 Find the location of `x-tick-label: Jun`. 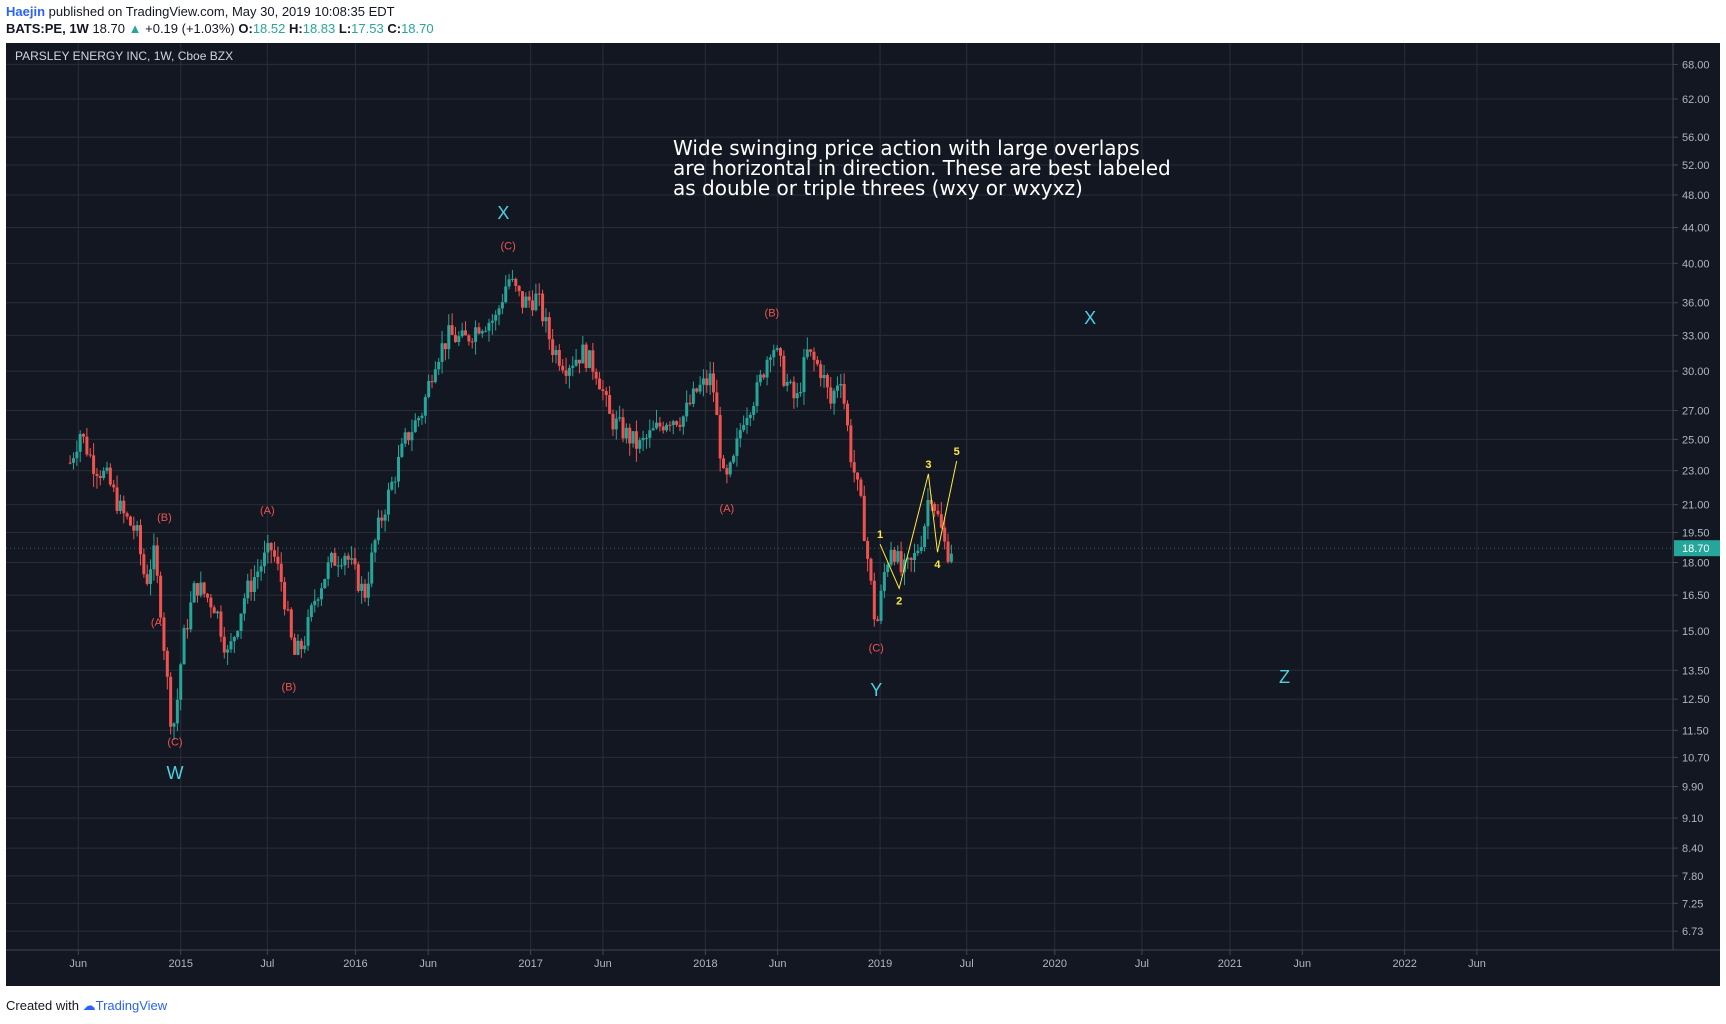

x-tick-label: Jun is located at coordinates (78, 964).